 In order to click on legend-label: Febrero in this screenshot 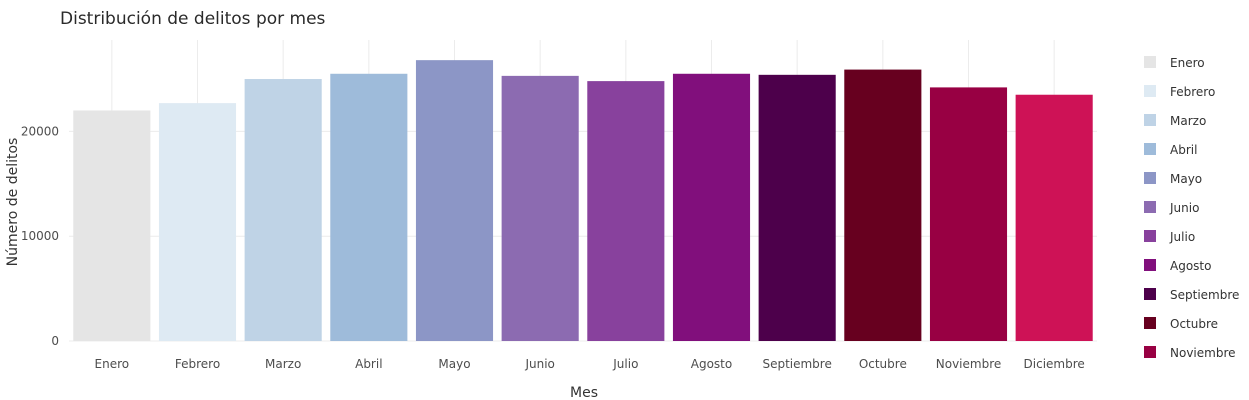, I will do `click(1192, 92)`.